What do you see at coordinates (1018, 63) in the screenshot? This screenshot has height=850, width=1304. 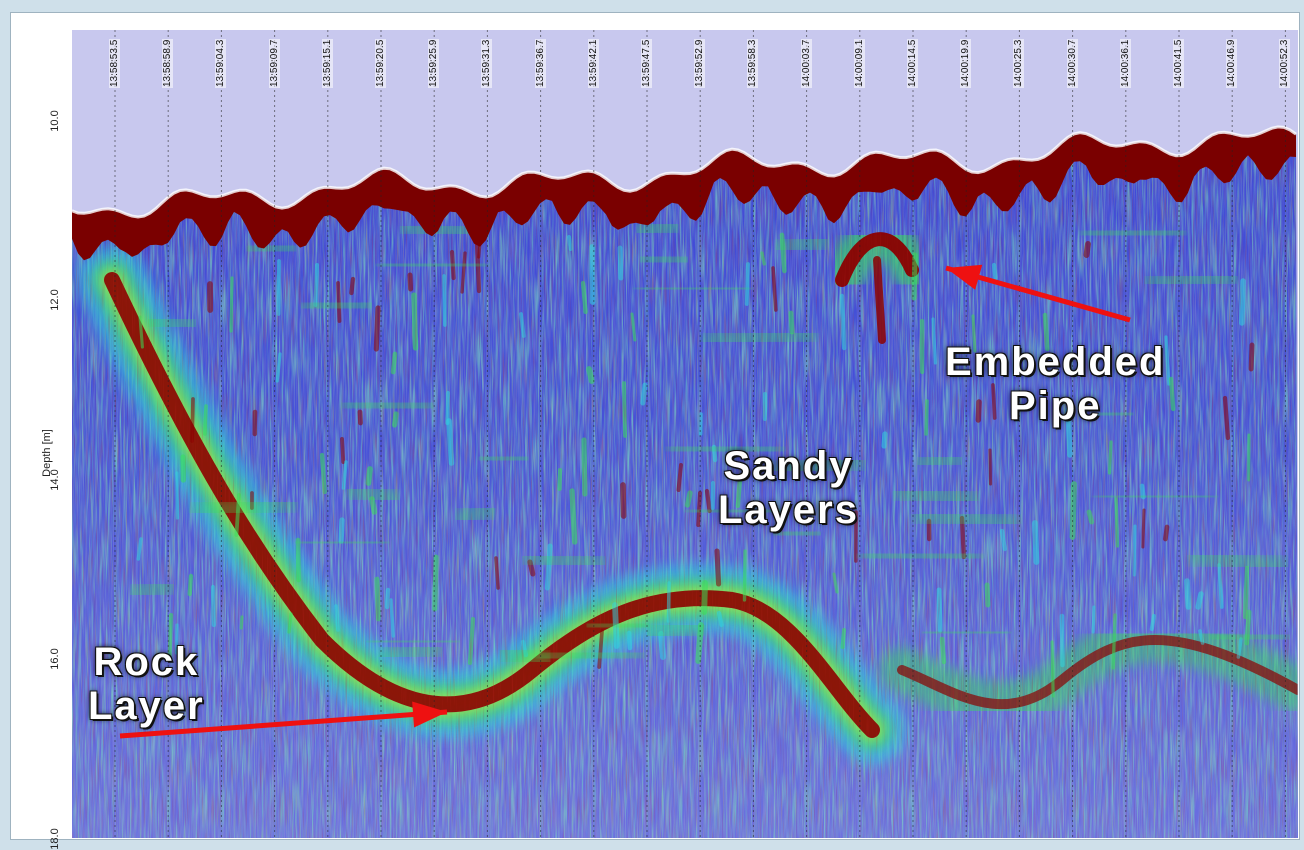 I see `x-time-label: 14:00:25.3` at bounding box center [1018, 63].